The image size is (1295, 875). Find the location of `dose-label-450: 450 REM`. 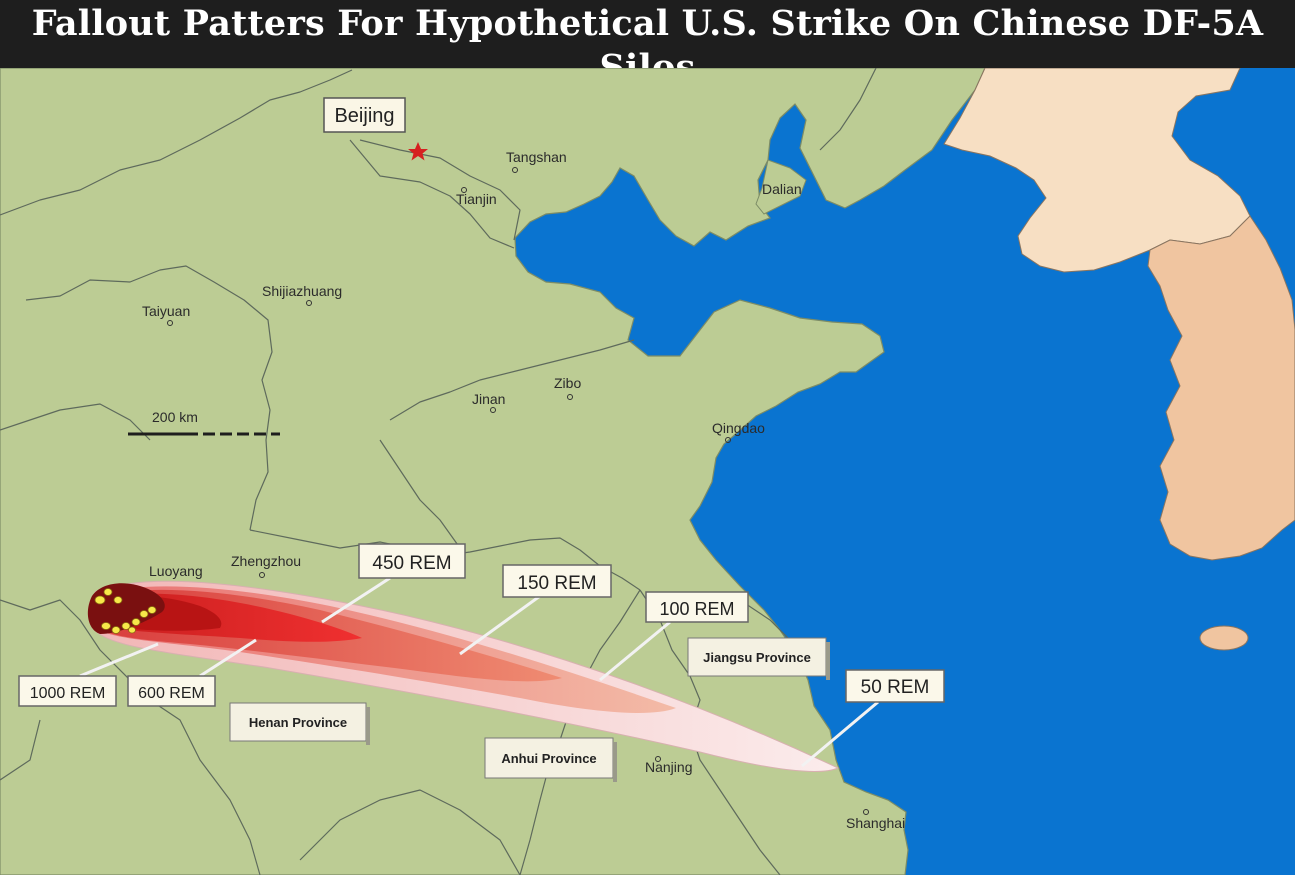

dose-label-450: 450 REM is located at coordinates (393, 583).